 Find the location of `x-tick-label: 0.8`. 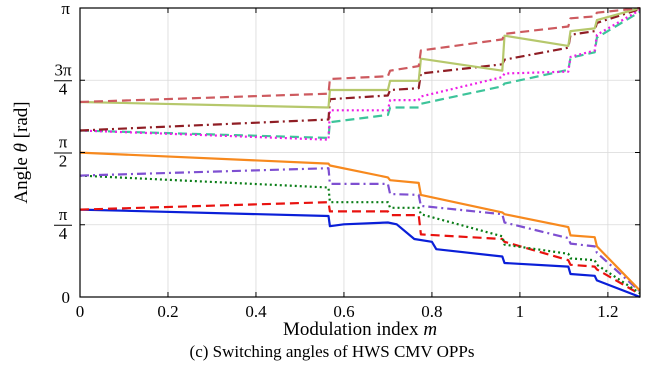

x-tick-label: 0.8 is located at coordinates (431, 311).